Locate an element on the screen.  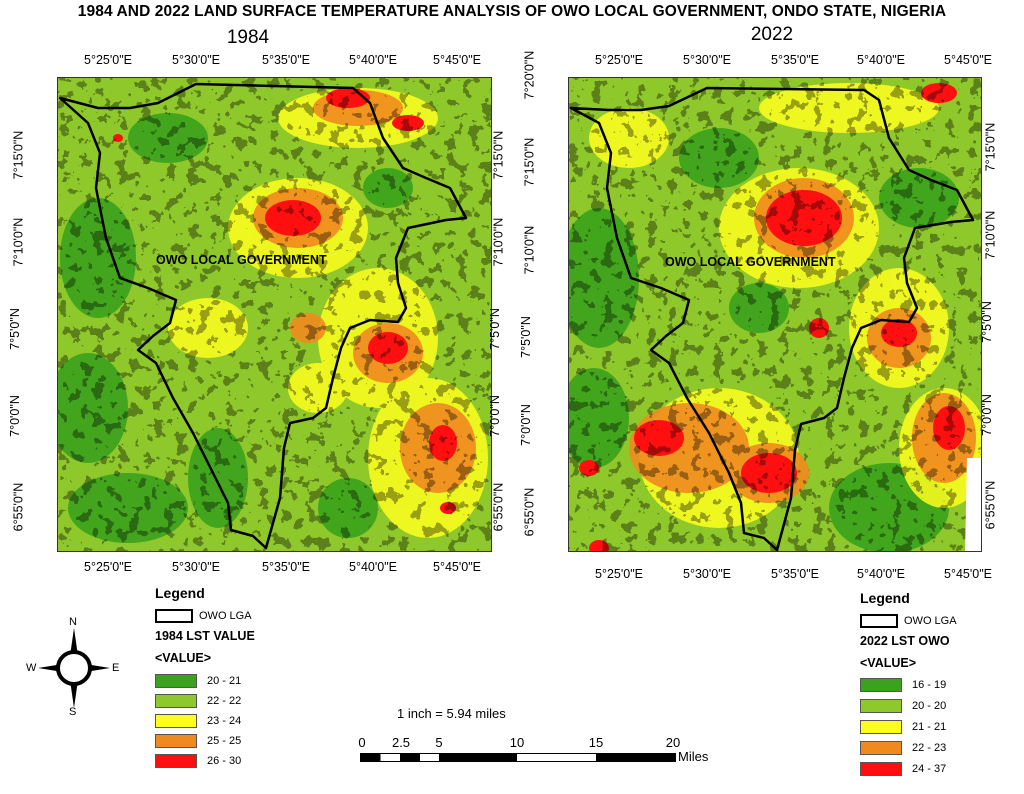
legend-class-label: 24 - 37 is located at coordinates (929, 768).